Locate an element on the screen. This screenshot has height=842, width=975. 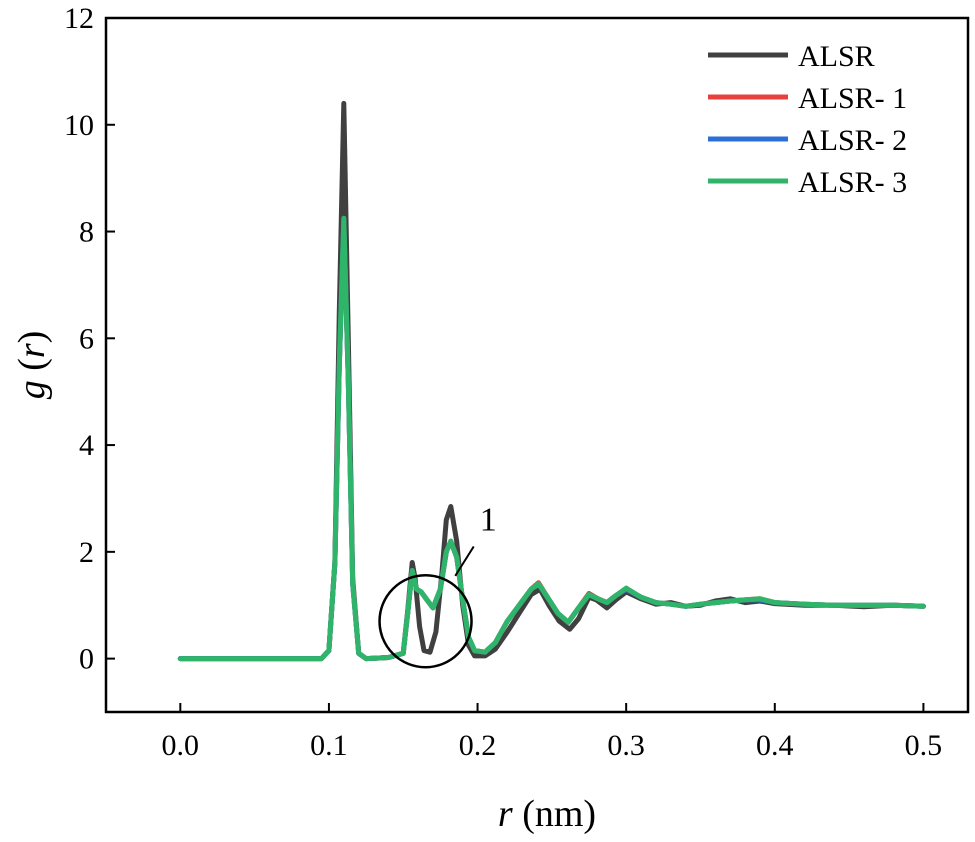
y-axis-label-r: r is located at coordinates (32, 350).